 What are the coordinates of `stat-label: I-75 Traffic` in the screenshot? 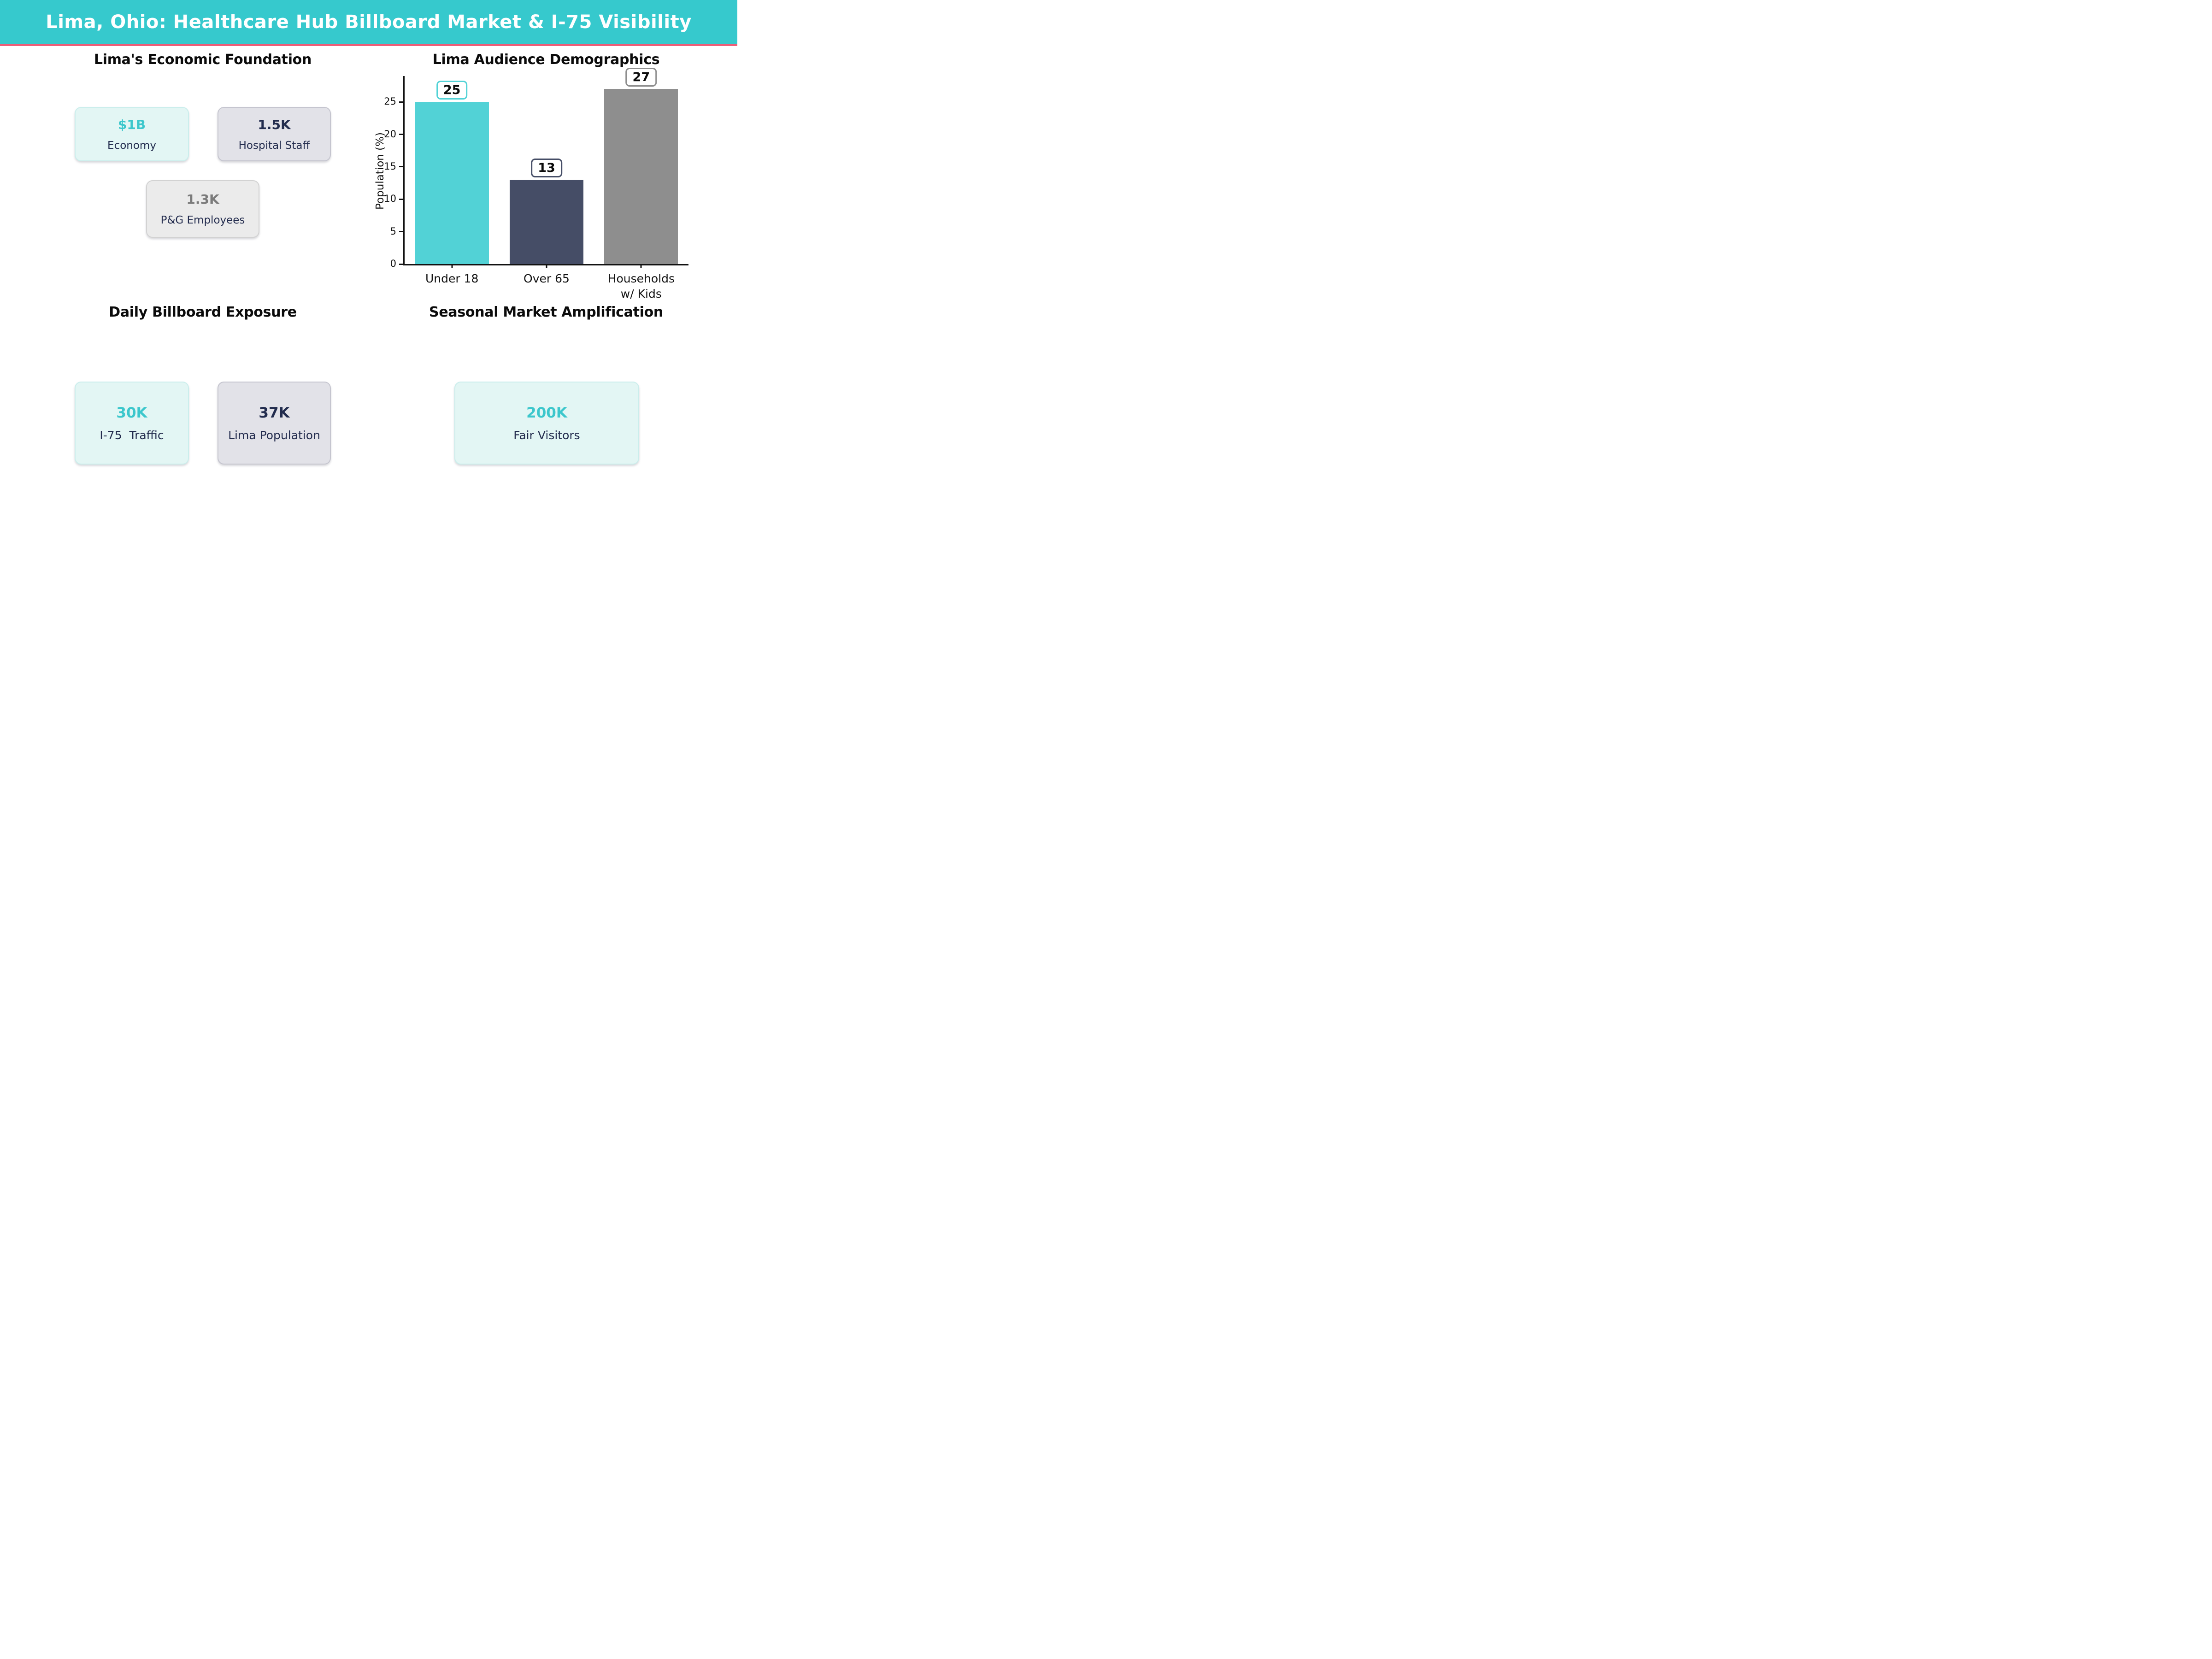 It's located at (132, 435).